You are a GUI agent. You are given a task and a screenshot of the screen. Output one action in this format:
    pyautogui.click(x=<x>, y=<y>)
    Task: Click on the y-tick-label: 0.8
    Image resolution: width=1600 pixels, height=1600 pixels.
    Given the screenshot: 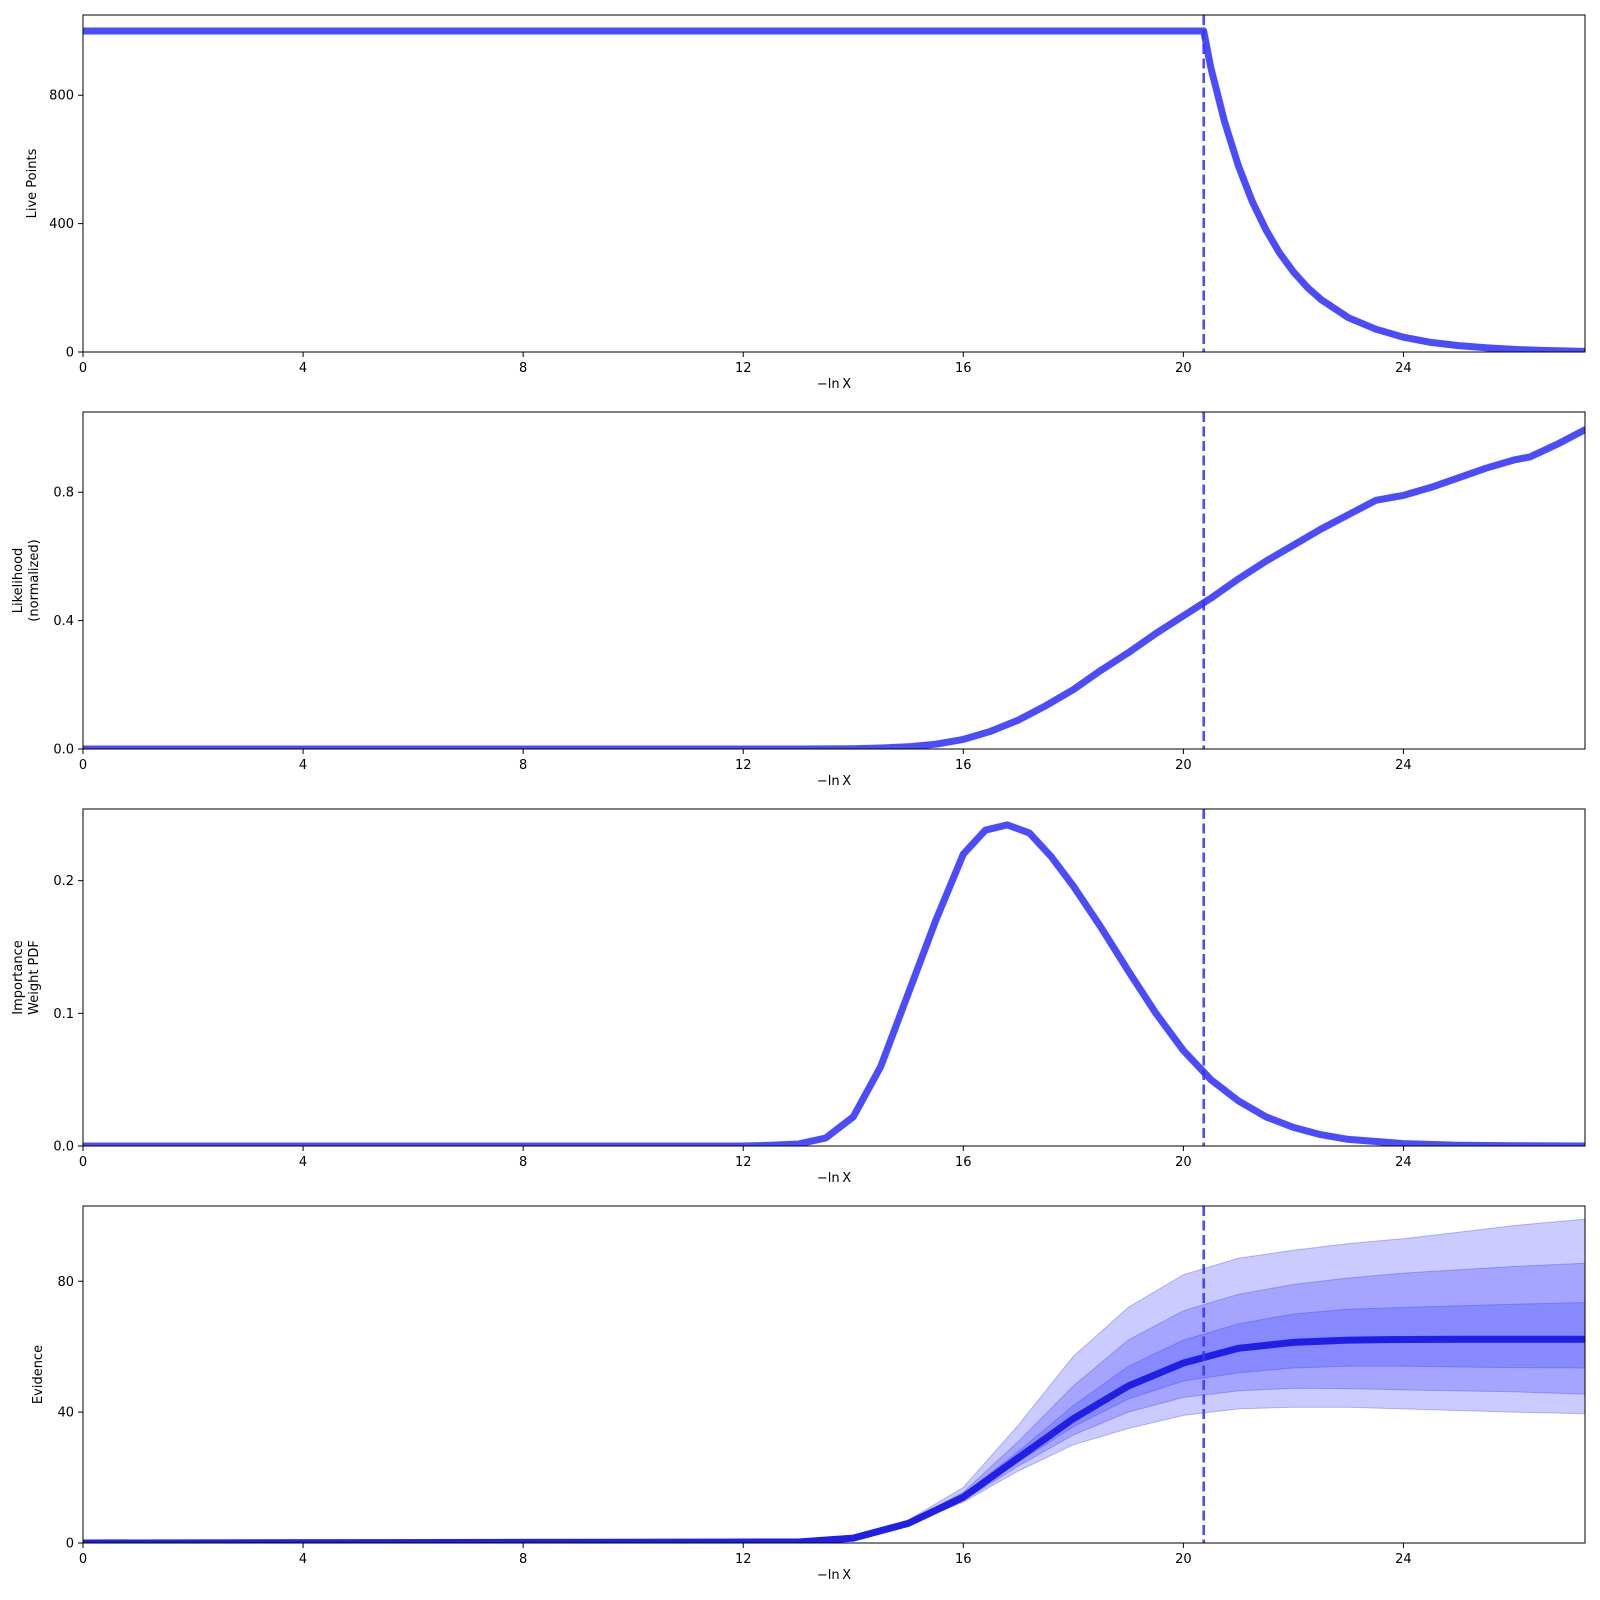 What is the action you would take?
    pyautogui.click(x=63, y=493)
    